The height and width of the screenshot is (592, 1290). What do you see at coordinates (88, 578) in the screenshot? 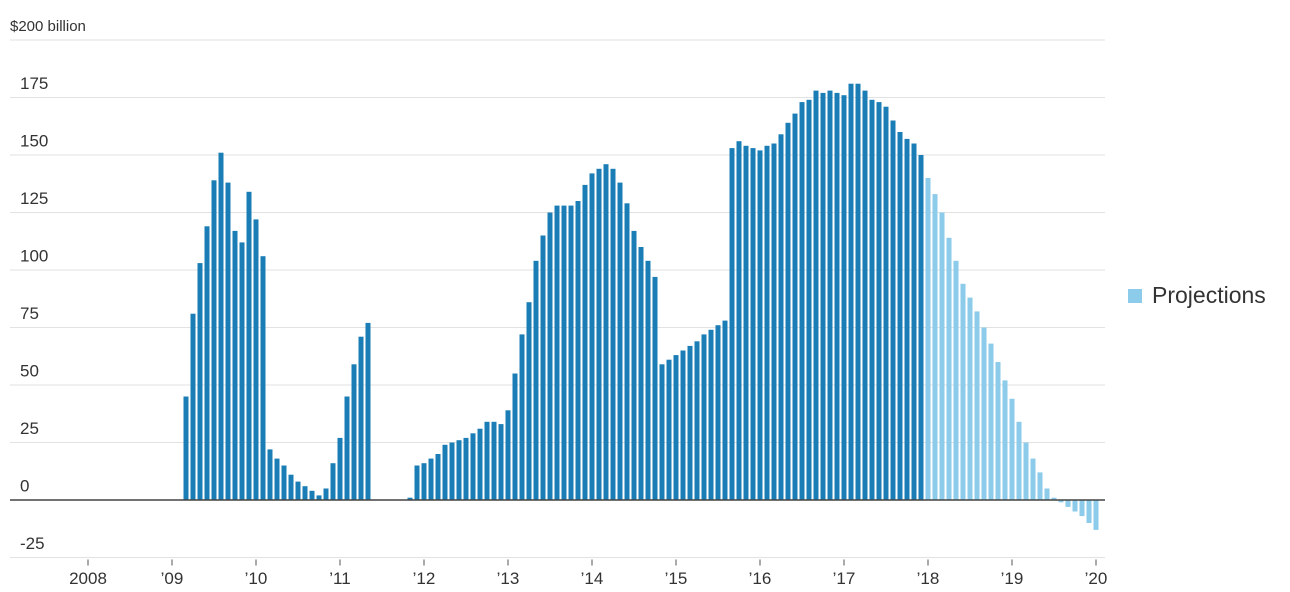
I see `x-tick-label: 2008` at bounding box center [88, 578].